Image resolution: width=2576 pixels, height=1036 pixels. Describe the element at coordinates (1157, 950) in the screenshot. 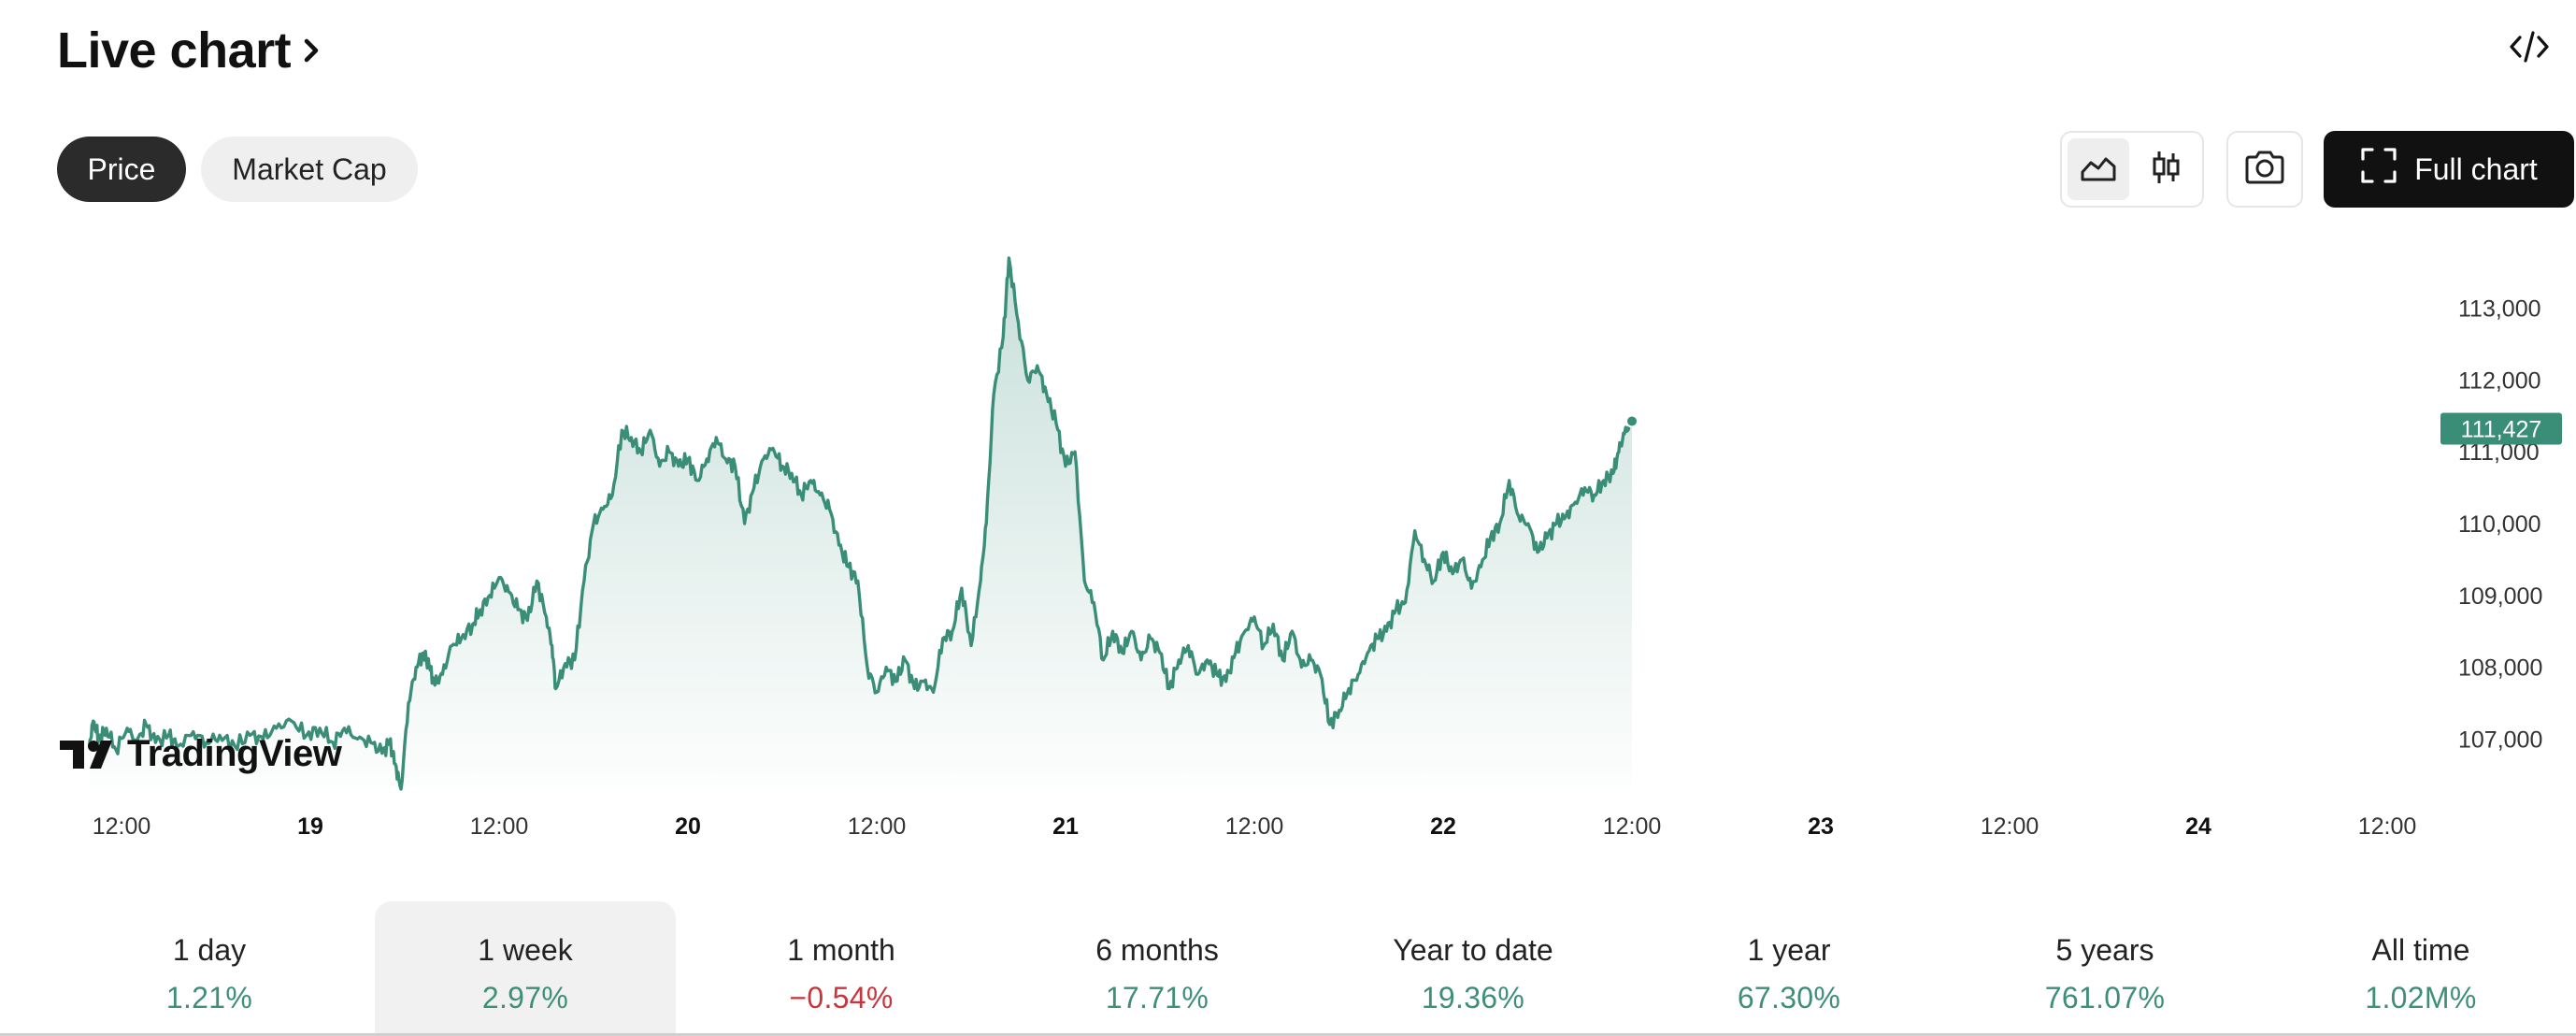

I see `period-label: 6 months` at that location.